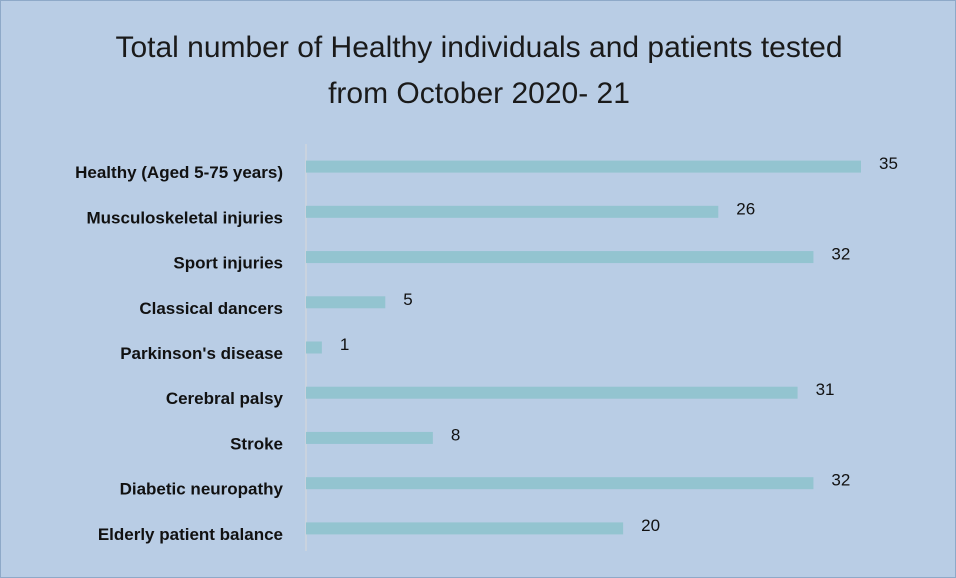  Describe the element at coordinates (184, 217) in the screenshot. I see `y-tick-label: Musculoskeletal injuries` at that location.